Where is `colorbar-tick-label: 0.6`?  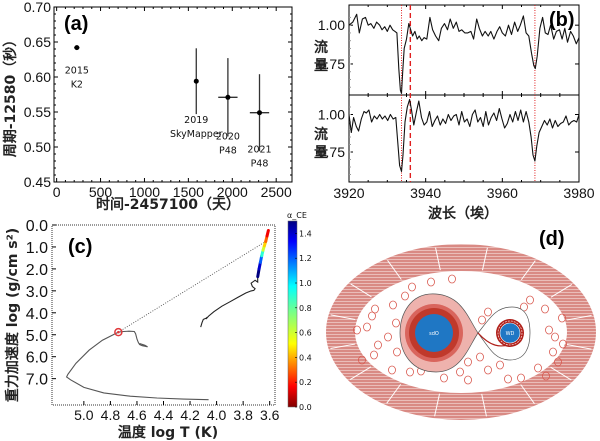 colorbar-tick-label: 0.6 is located at coordinates (305, 333).